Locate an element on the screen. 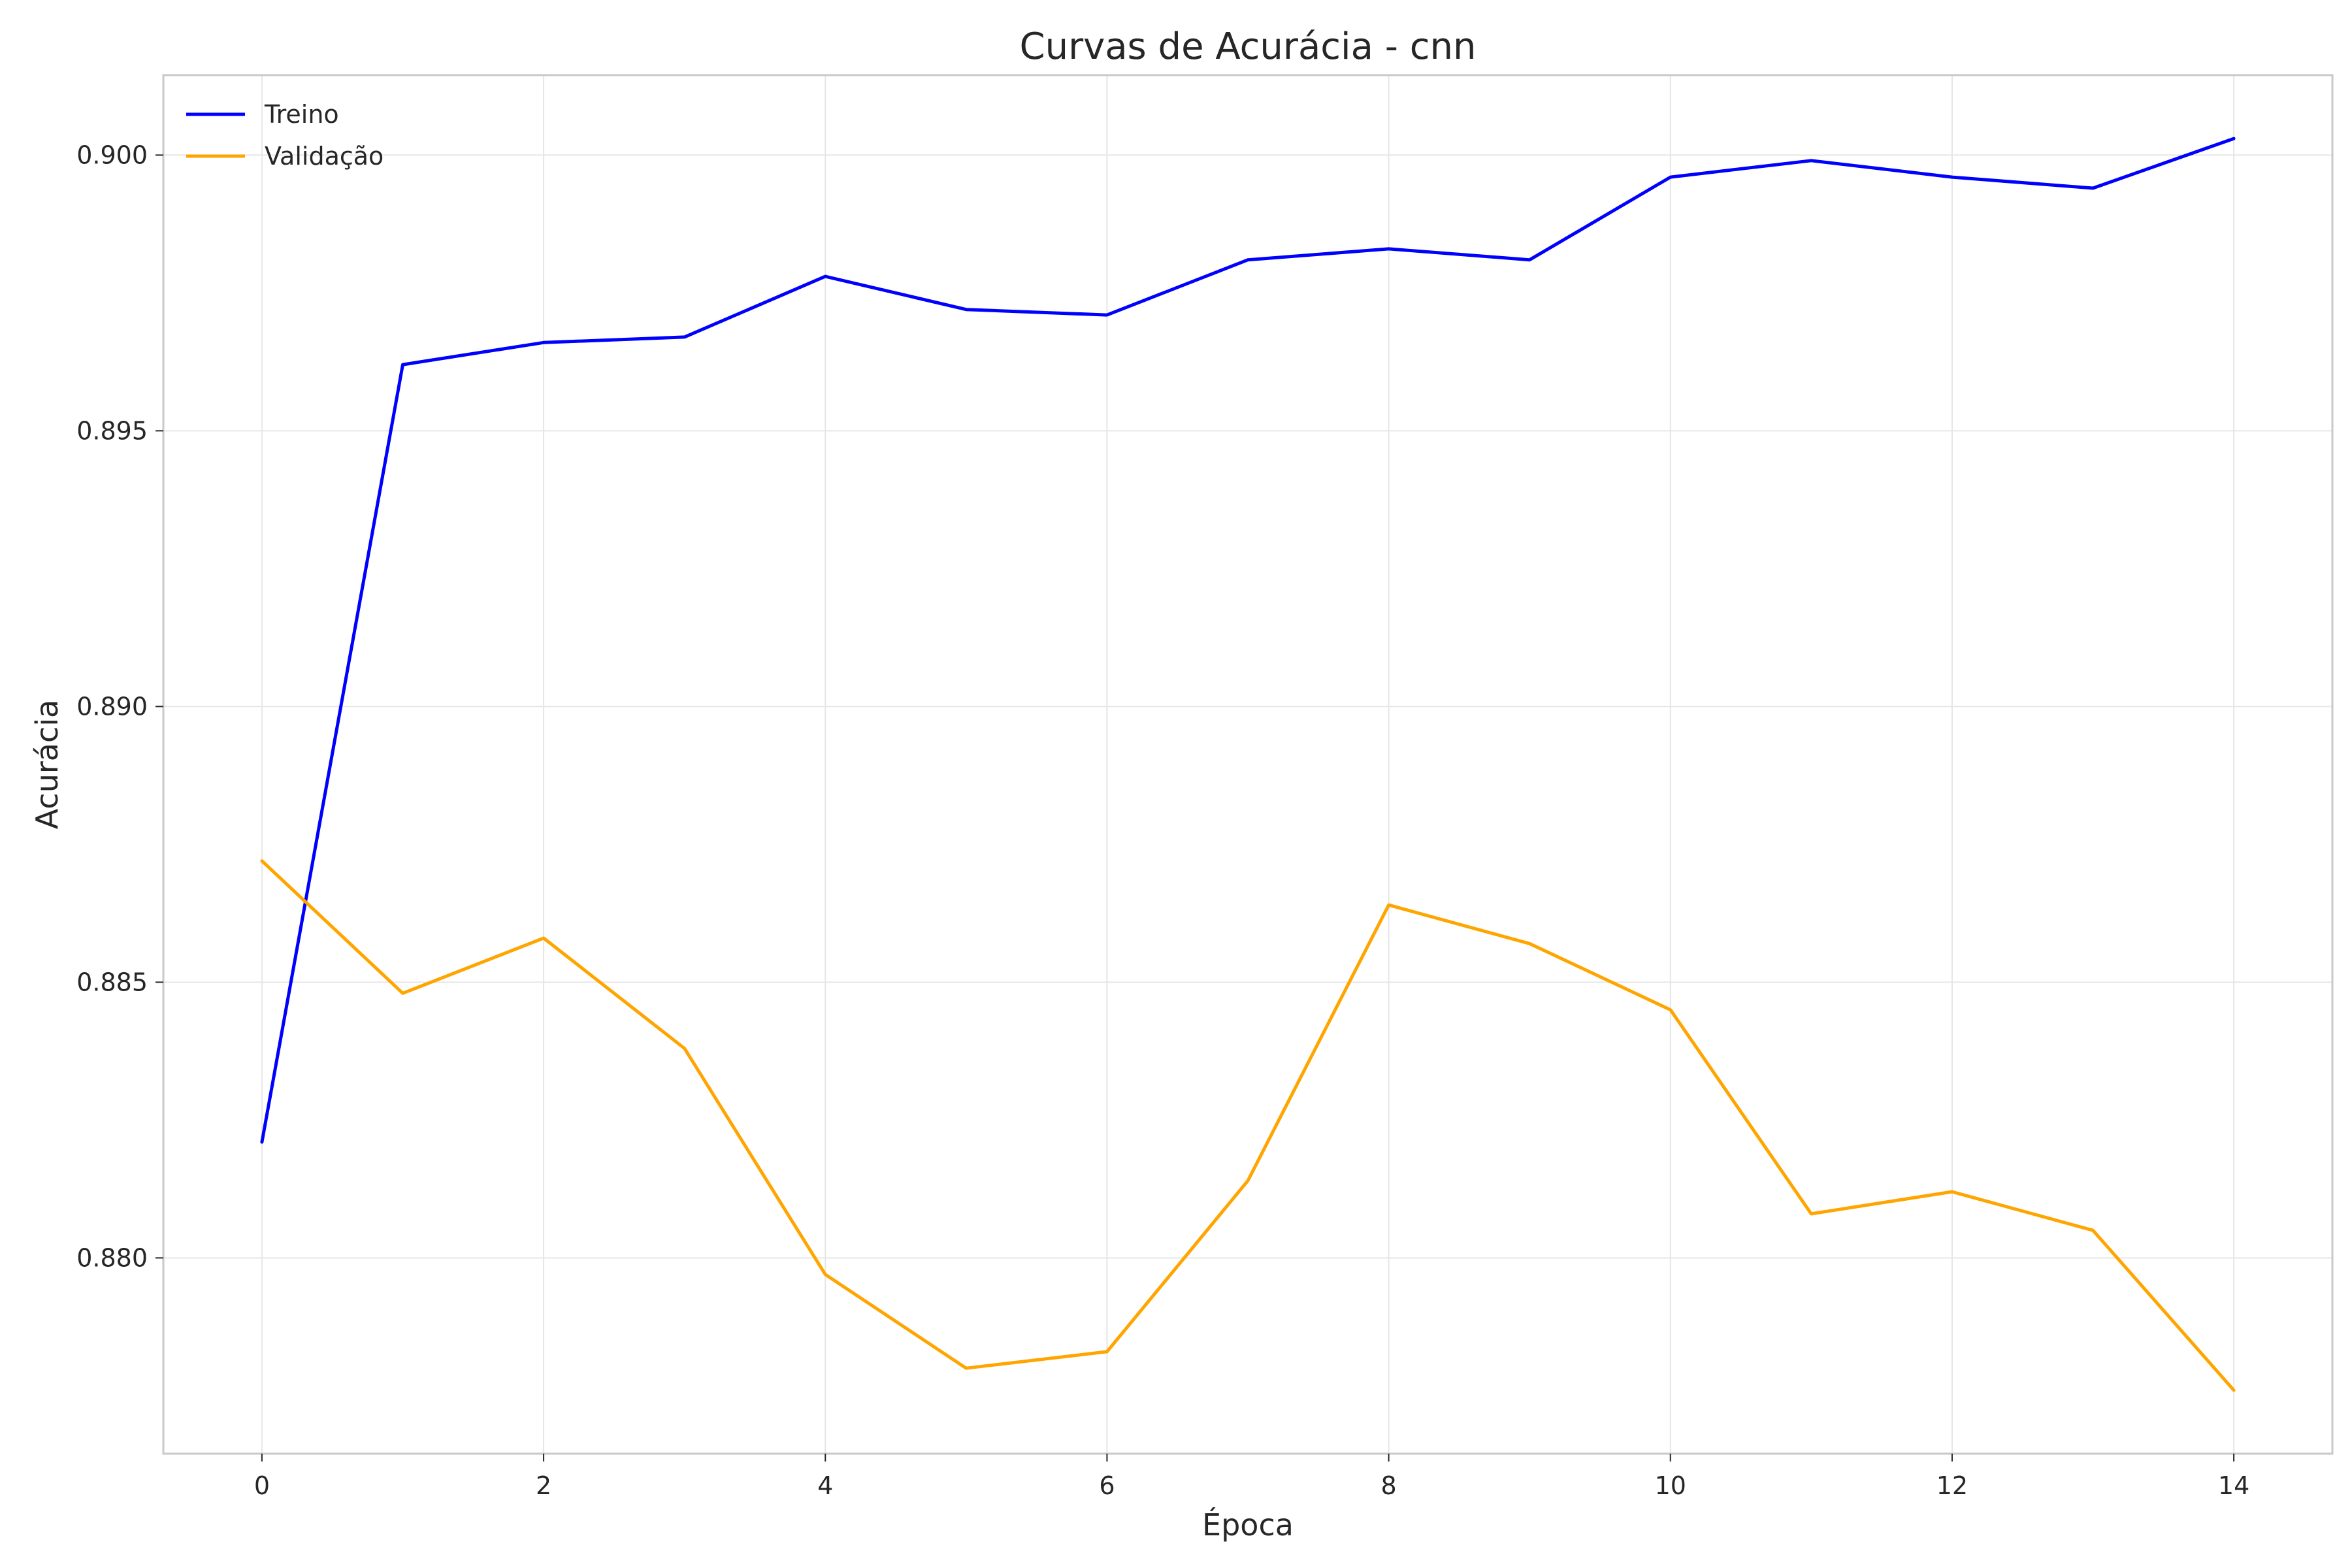 The image size is (2352, 1568). x-tick-label: 14 is located at coordinates (2233, 1485).